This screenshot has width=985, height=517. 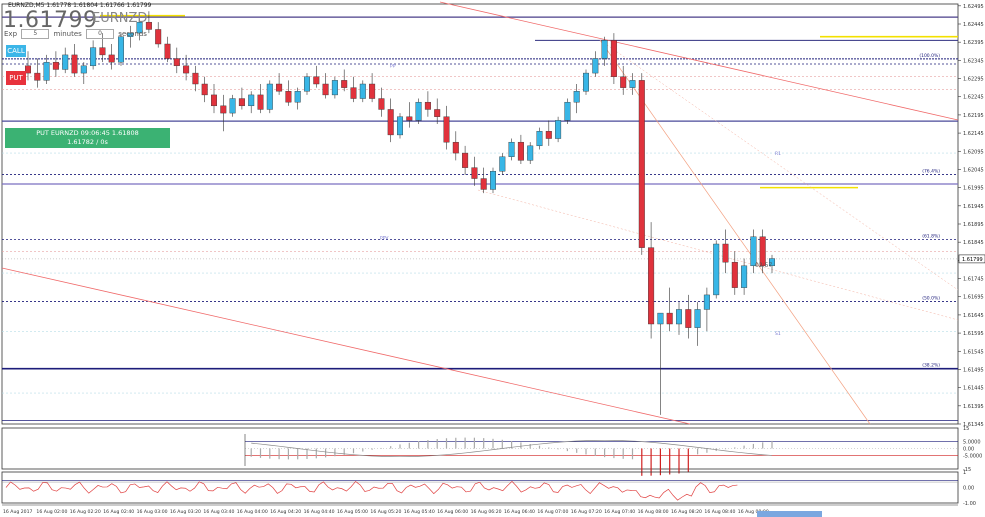 I want to click on fib-label: (100.0%), so click(x=929, y=56).